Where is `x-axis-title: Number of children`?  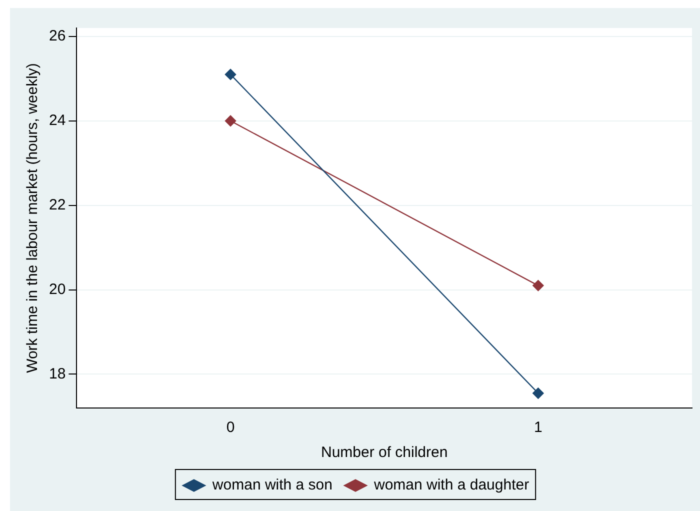
x-axis-title: Number of children is located at coordinates (384, 453).